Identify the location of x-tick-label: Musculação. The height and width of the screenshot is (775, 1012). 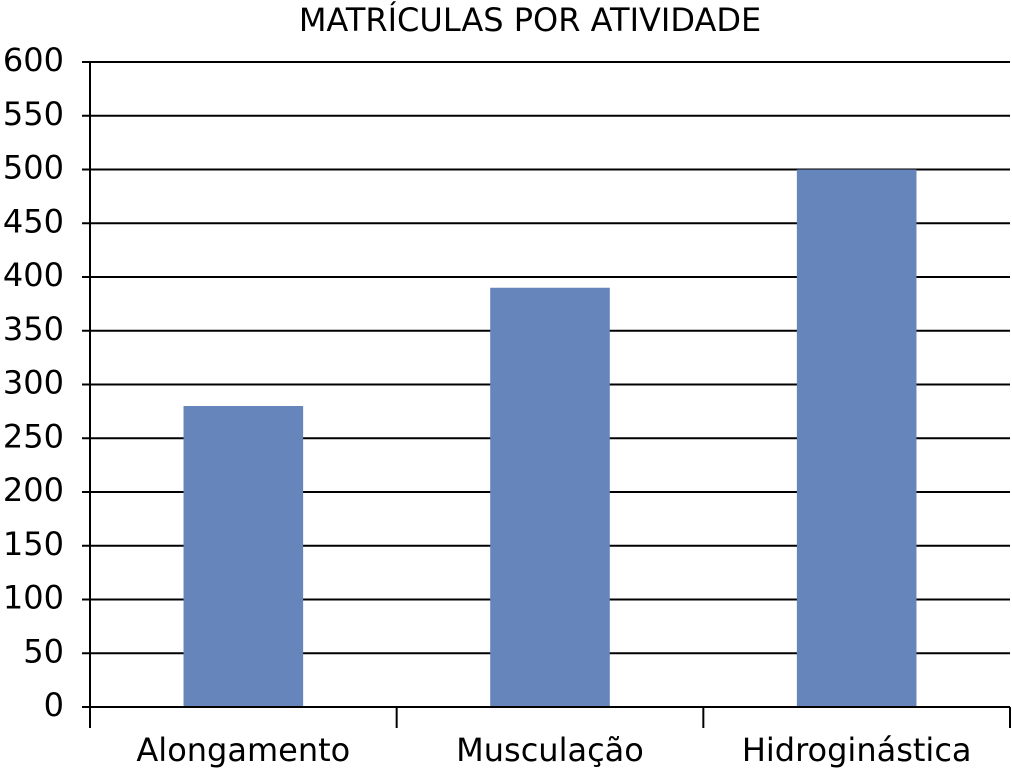
(550, 750).